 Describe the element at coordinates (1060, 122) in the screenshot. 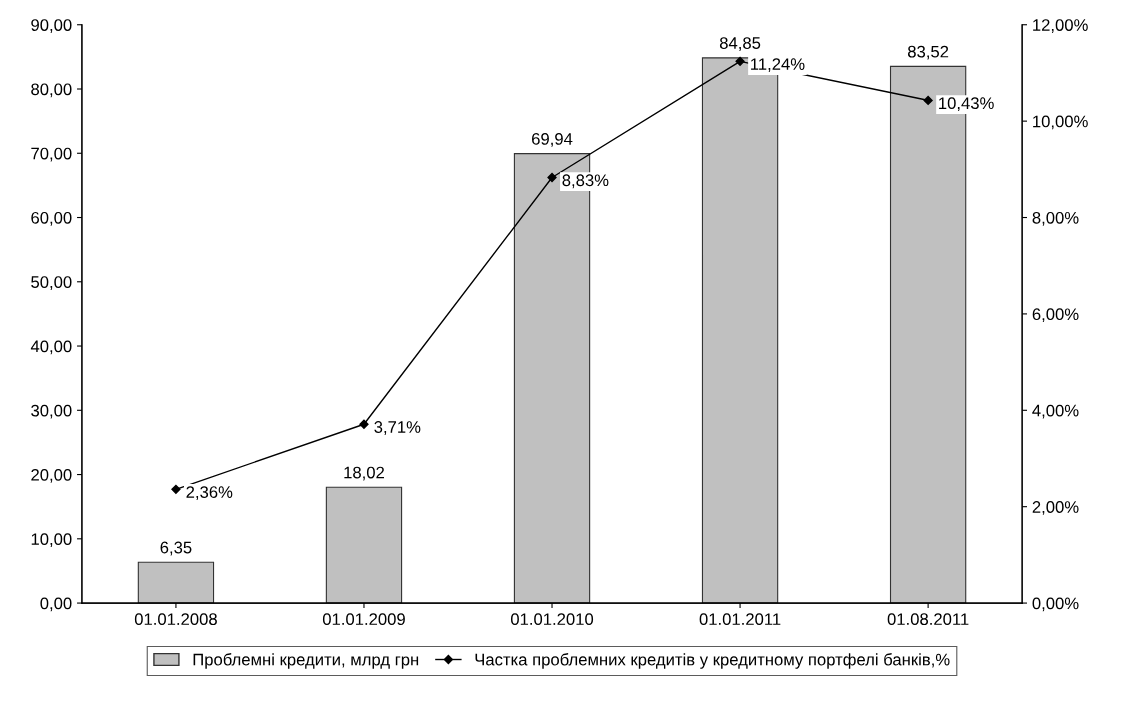

I see `y2-tick-label: 10,00%` at that location.